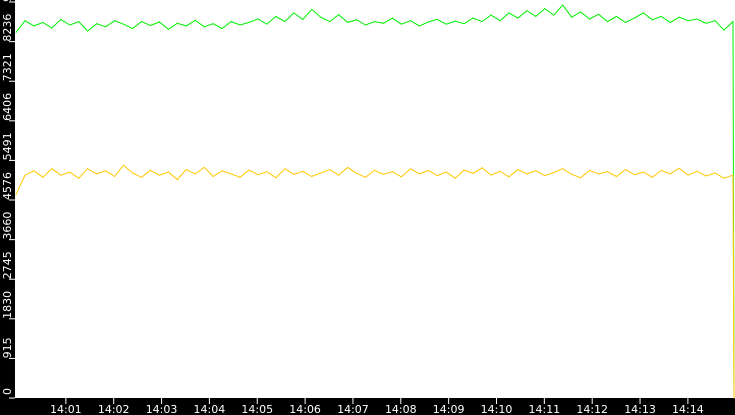  I want to click on x-tick-label: 14:01, so click(66, 409).